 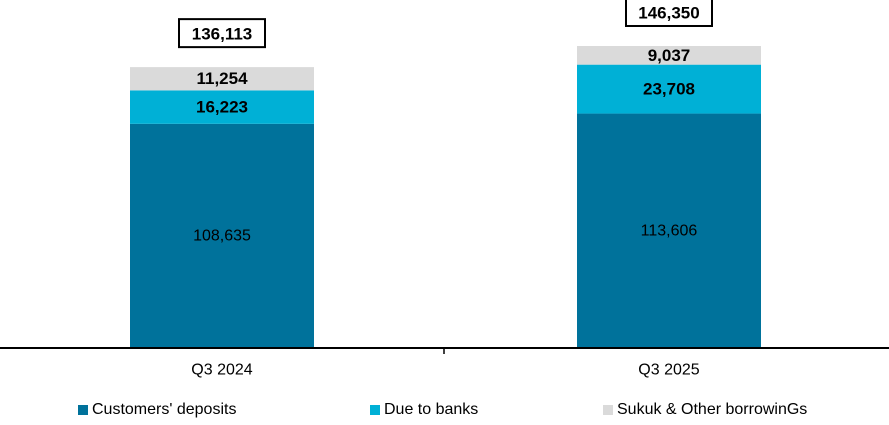 I want to click on total-label-box: 136,113, so click(x=222, y=33).